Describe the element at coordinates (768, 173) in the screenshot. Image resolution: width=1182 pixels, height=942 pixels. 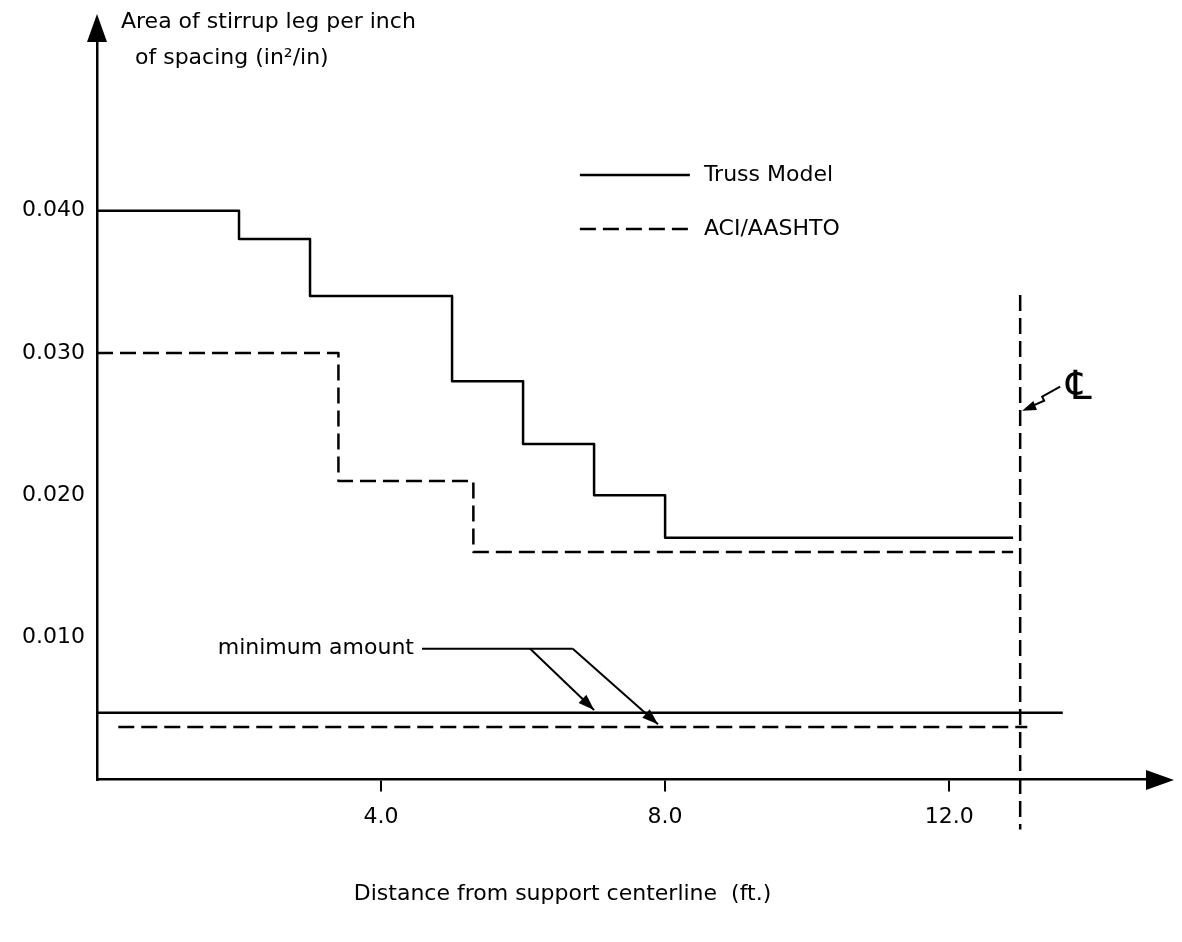
I see `legend-label: Truss Model` at that location.